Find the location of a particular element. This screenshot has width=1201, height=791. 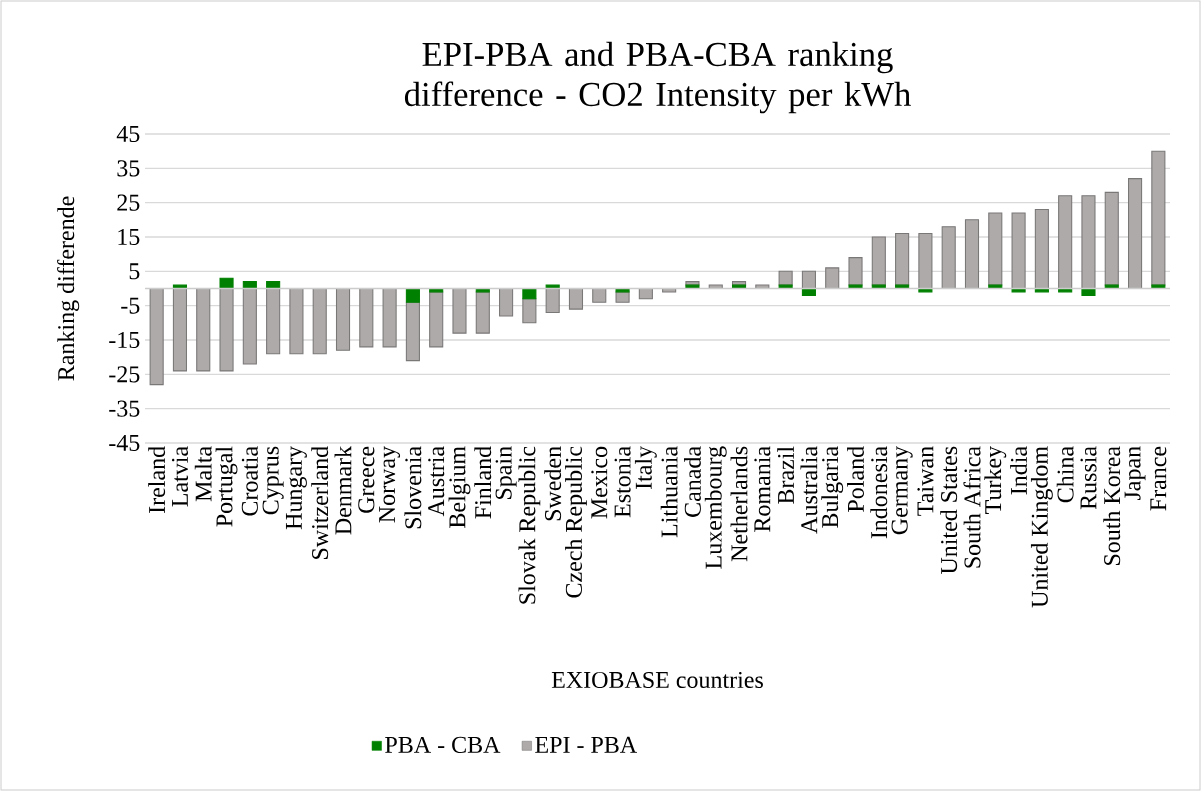

x-tick-label: Portugal is located at coordinates (226, 486).